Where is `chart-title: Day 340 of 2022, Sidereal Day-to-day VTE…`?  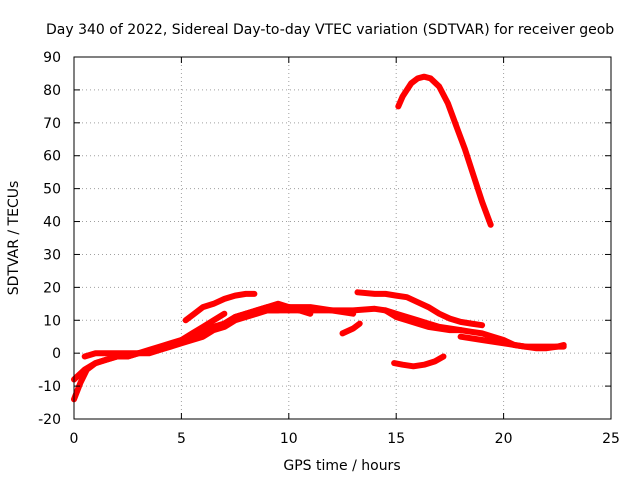 chart-title: Day 340 of 2022, Sidereal Day-to-day VTE… is located at coordinates (330, 30).